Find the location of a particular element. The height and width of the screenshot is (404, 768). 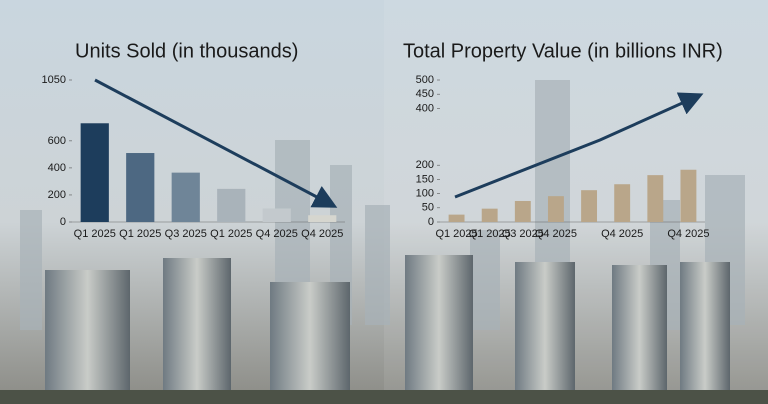

y-tick-label: 450 is located at coordinates (425, 94).